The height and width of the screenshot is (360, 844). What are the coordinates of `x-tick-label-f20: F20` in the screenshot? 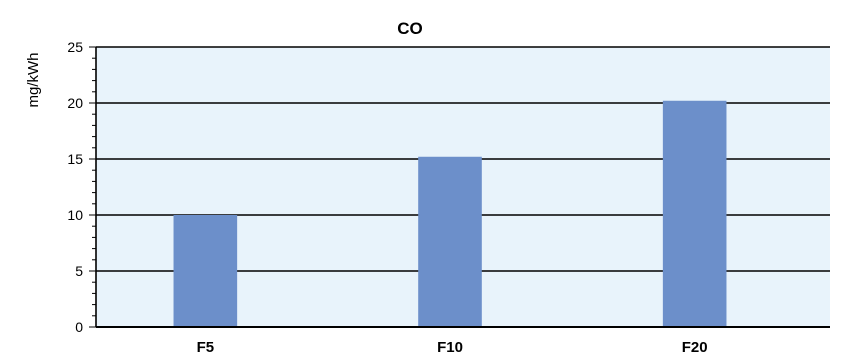 It's located at (695, 347).